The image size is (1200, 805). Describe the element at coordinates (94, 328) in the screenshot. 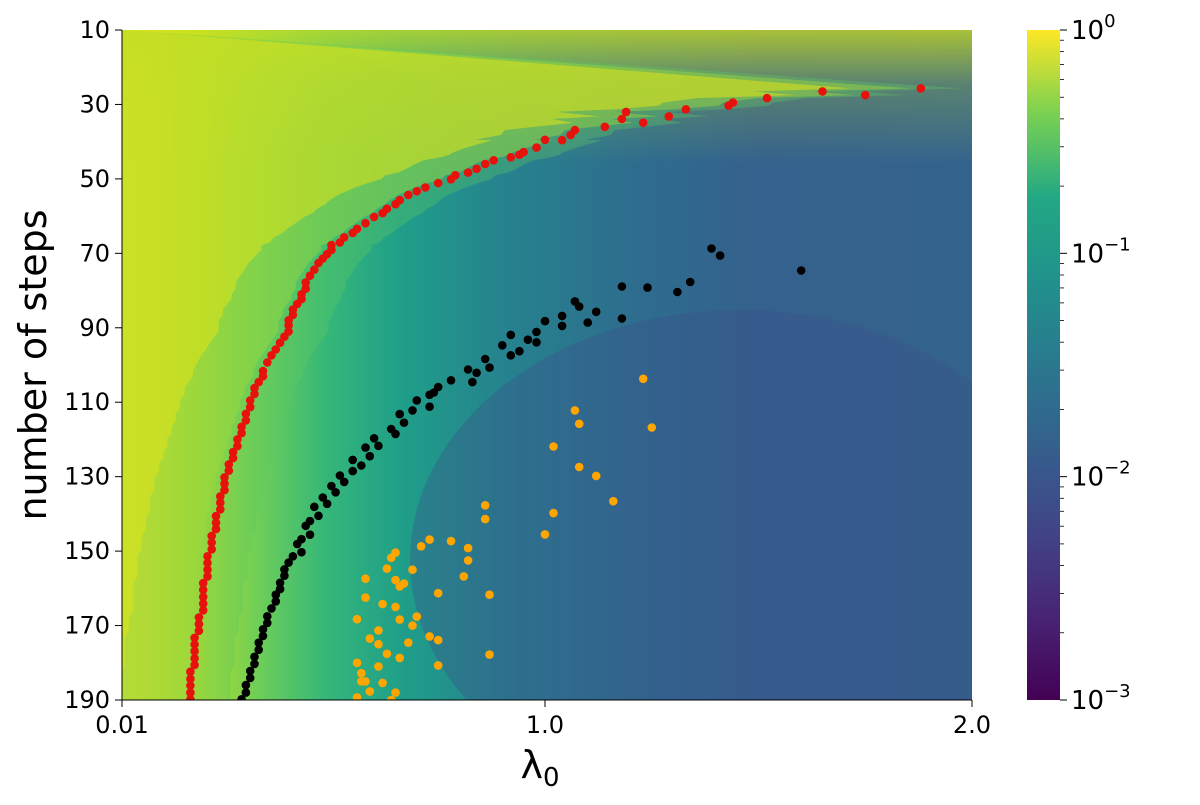

I see `y-tick-label-4: 90` at that location.